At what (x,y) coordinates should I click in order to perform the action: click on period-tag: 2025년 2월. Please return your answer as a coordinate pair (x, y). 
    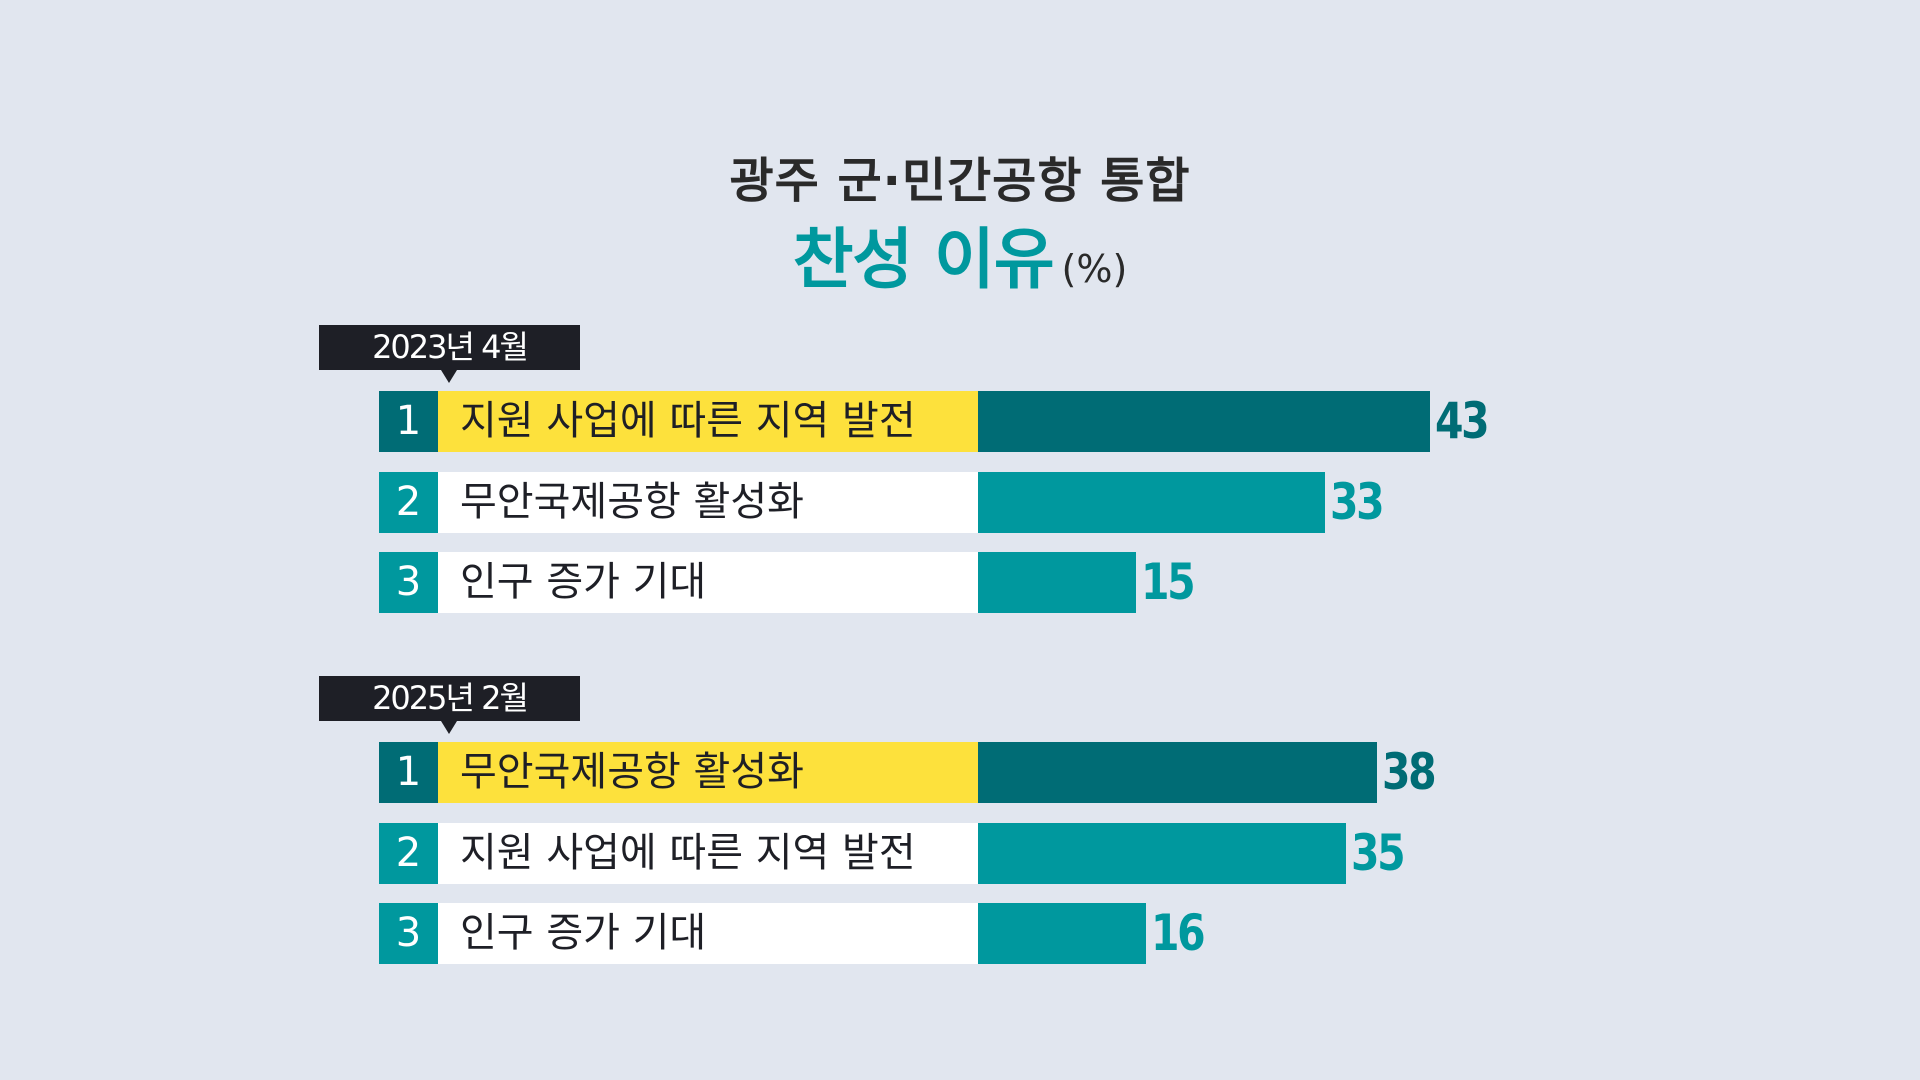
    Looking at the image, I should click on (449, 705).